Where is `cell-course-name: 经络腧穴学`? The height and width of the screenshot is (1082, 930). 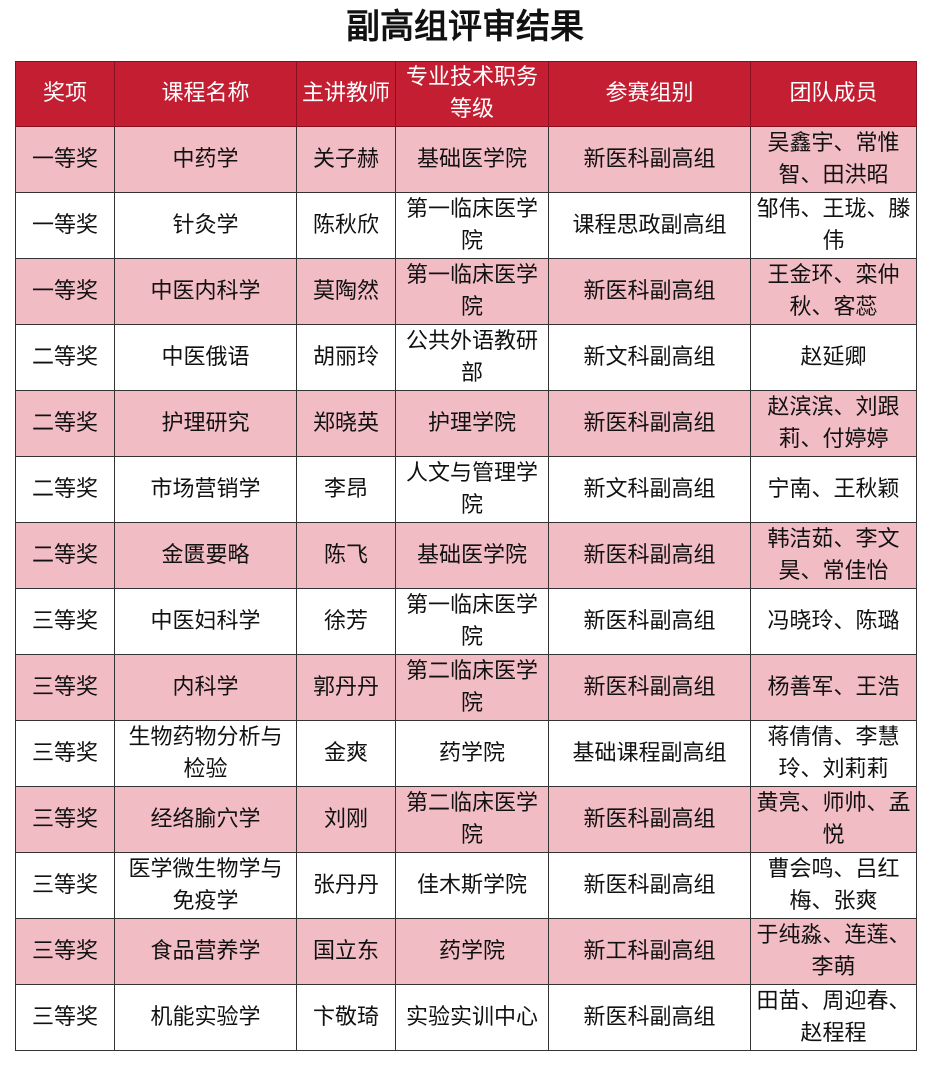
cell-course-name: 经络腧穴学 is located at coordinates (205, 819).